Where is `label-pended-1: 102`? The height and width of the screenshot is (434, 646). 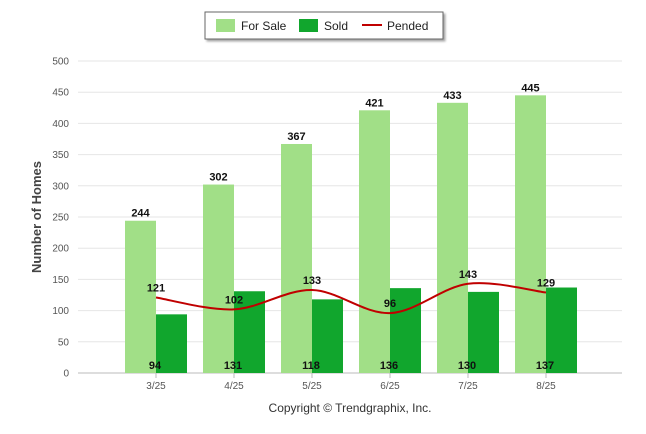 label-pended-1: 102 is located at coordinates (234, 300).